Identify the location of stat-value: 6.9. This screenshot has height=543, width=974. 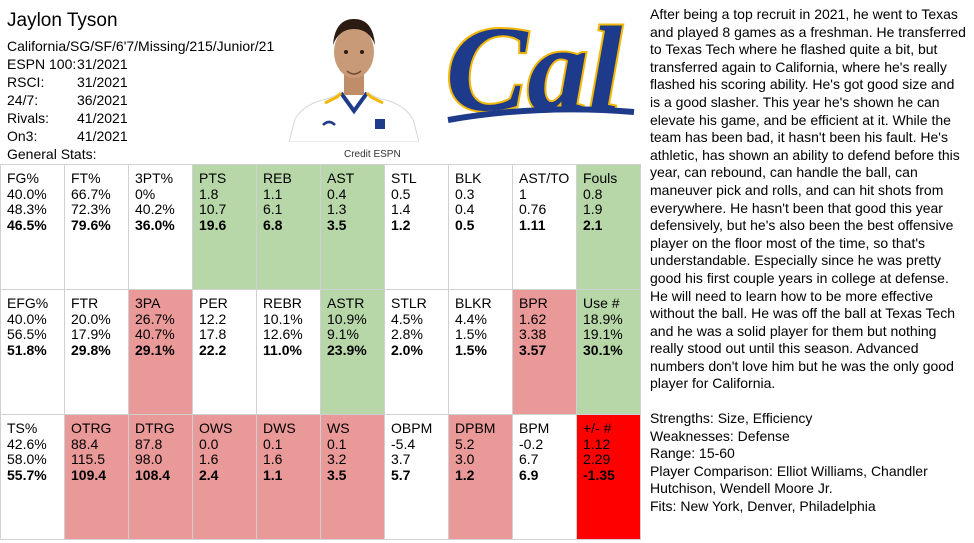
(529, 474).